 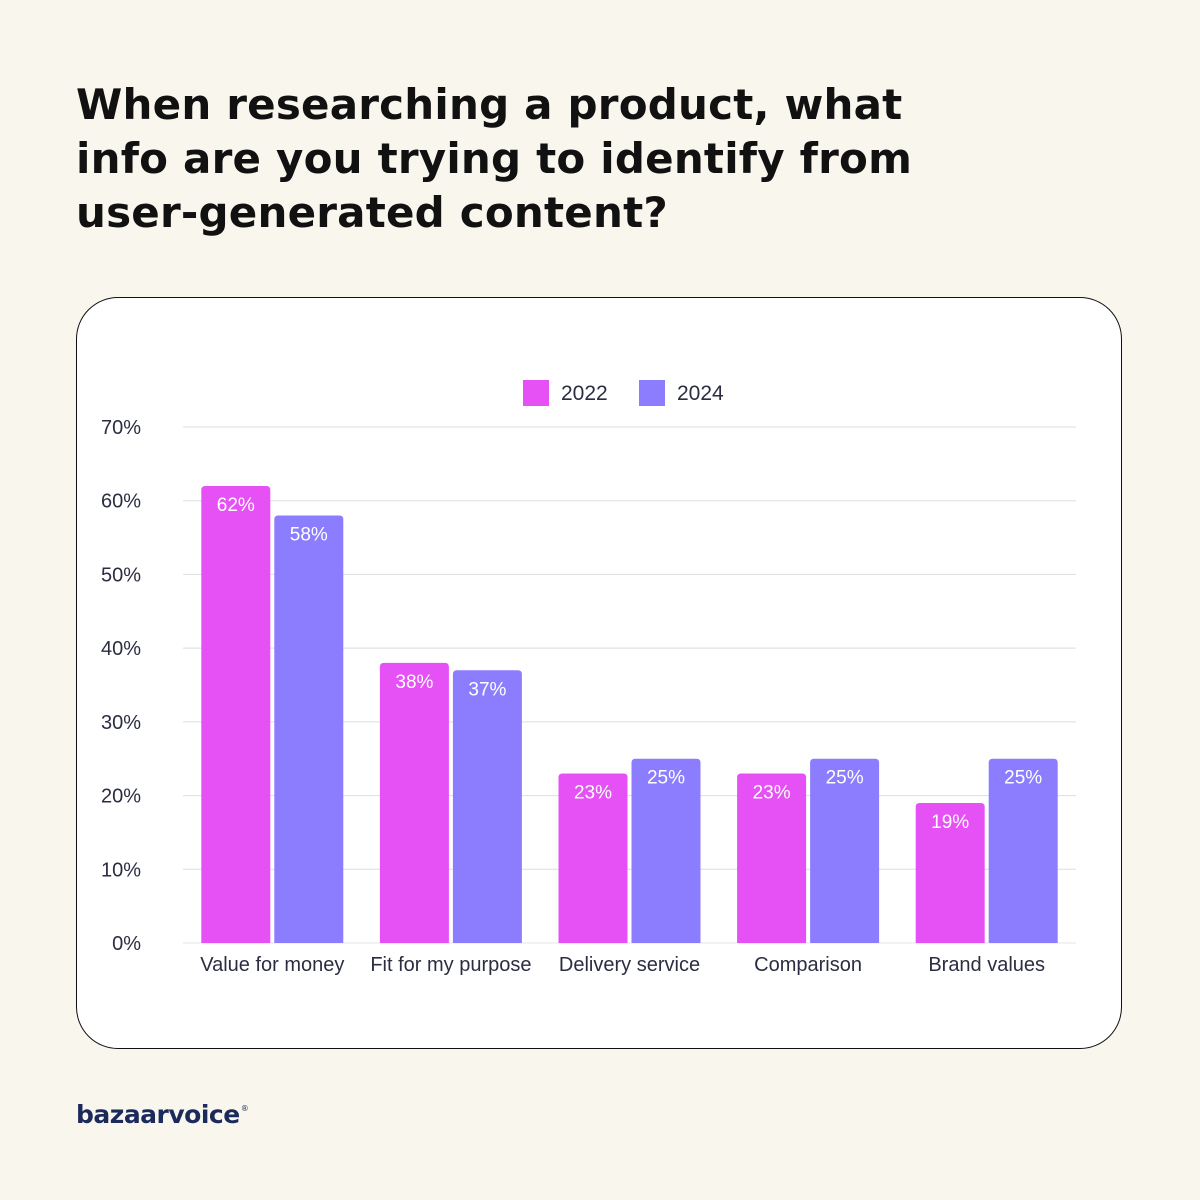 What do you see at coordinates (121, 575) in the screenshot?
I see `y-tick-label: 50%` at bounding box center [121, 575].